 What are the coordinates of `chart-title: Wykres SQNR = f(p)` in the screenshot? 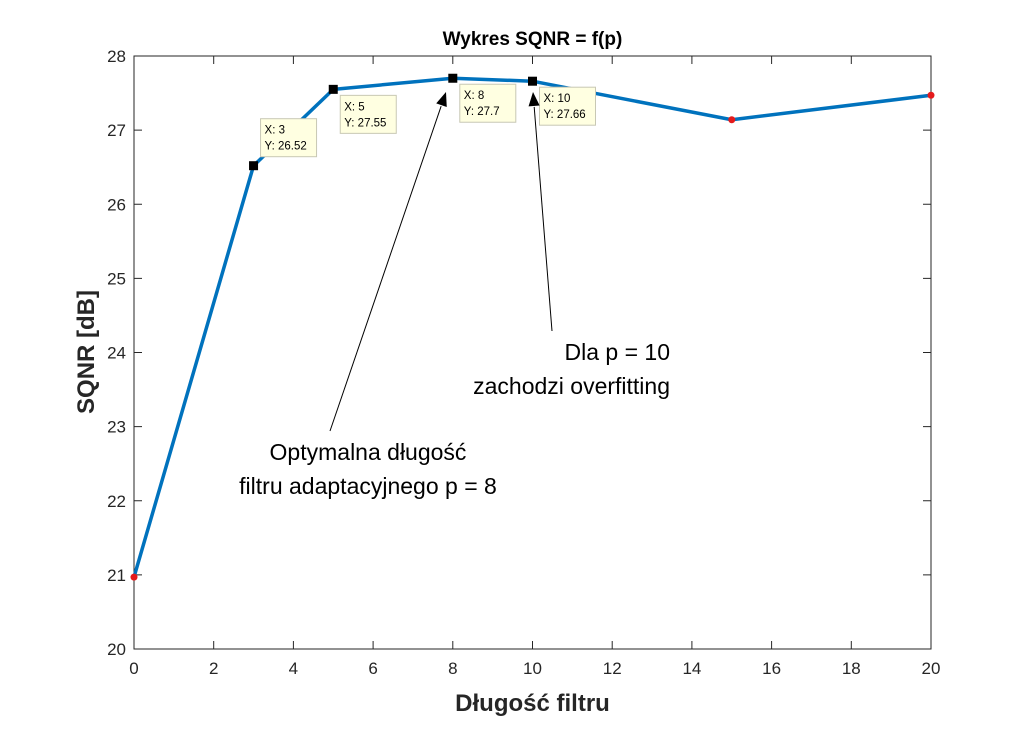 It's located at (533, 39).